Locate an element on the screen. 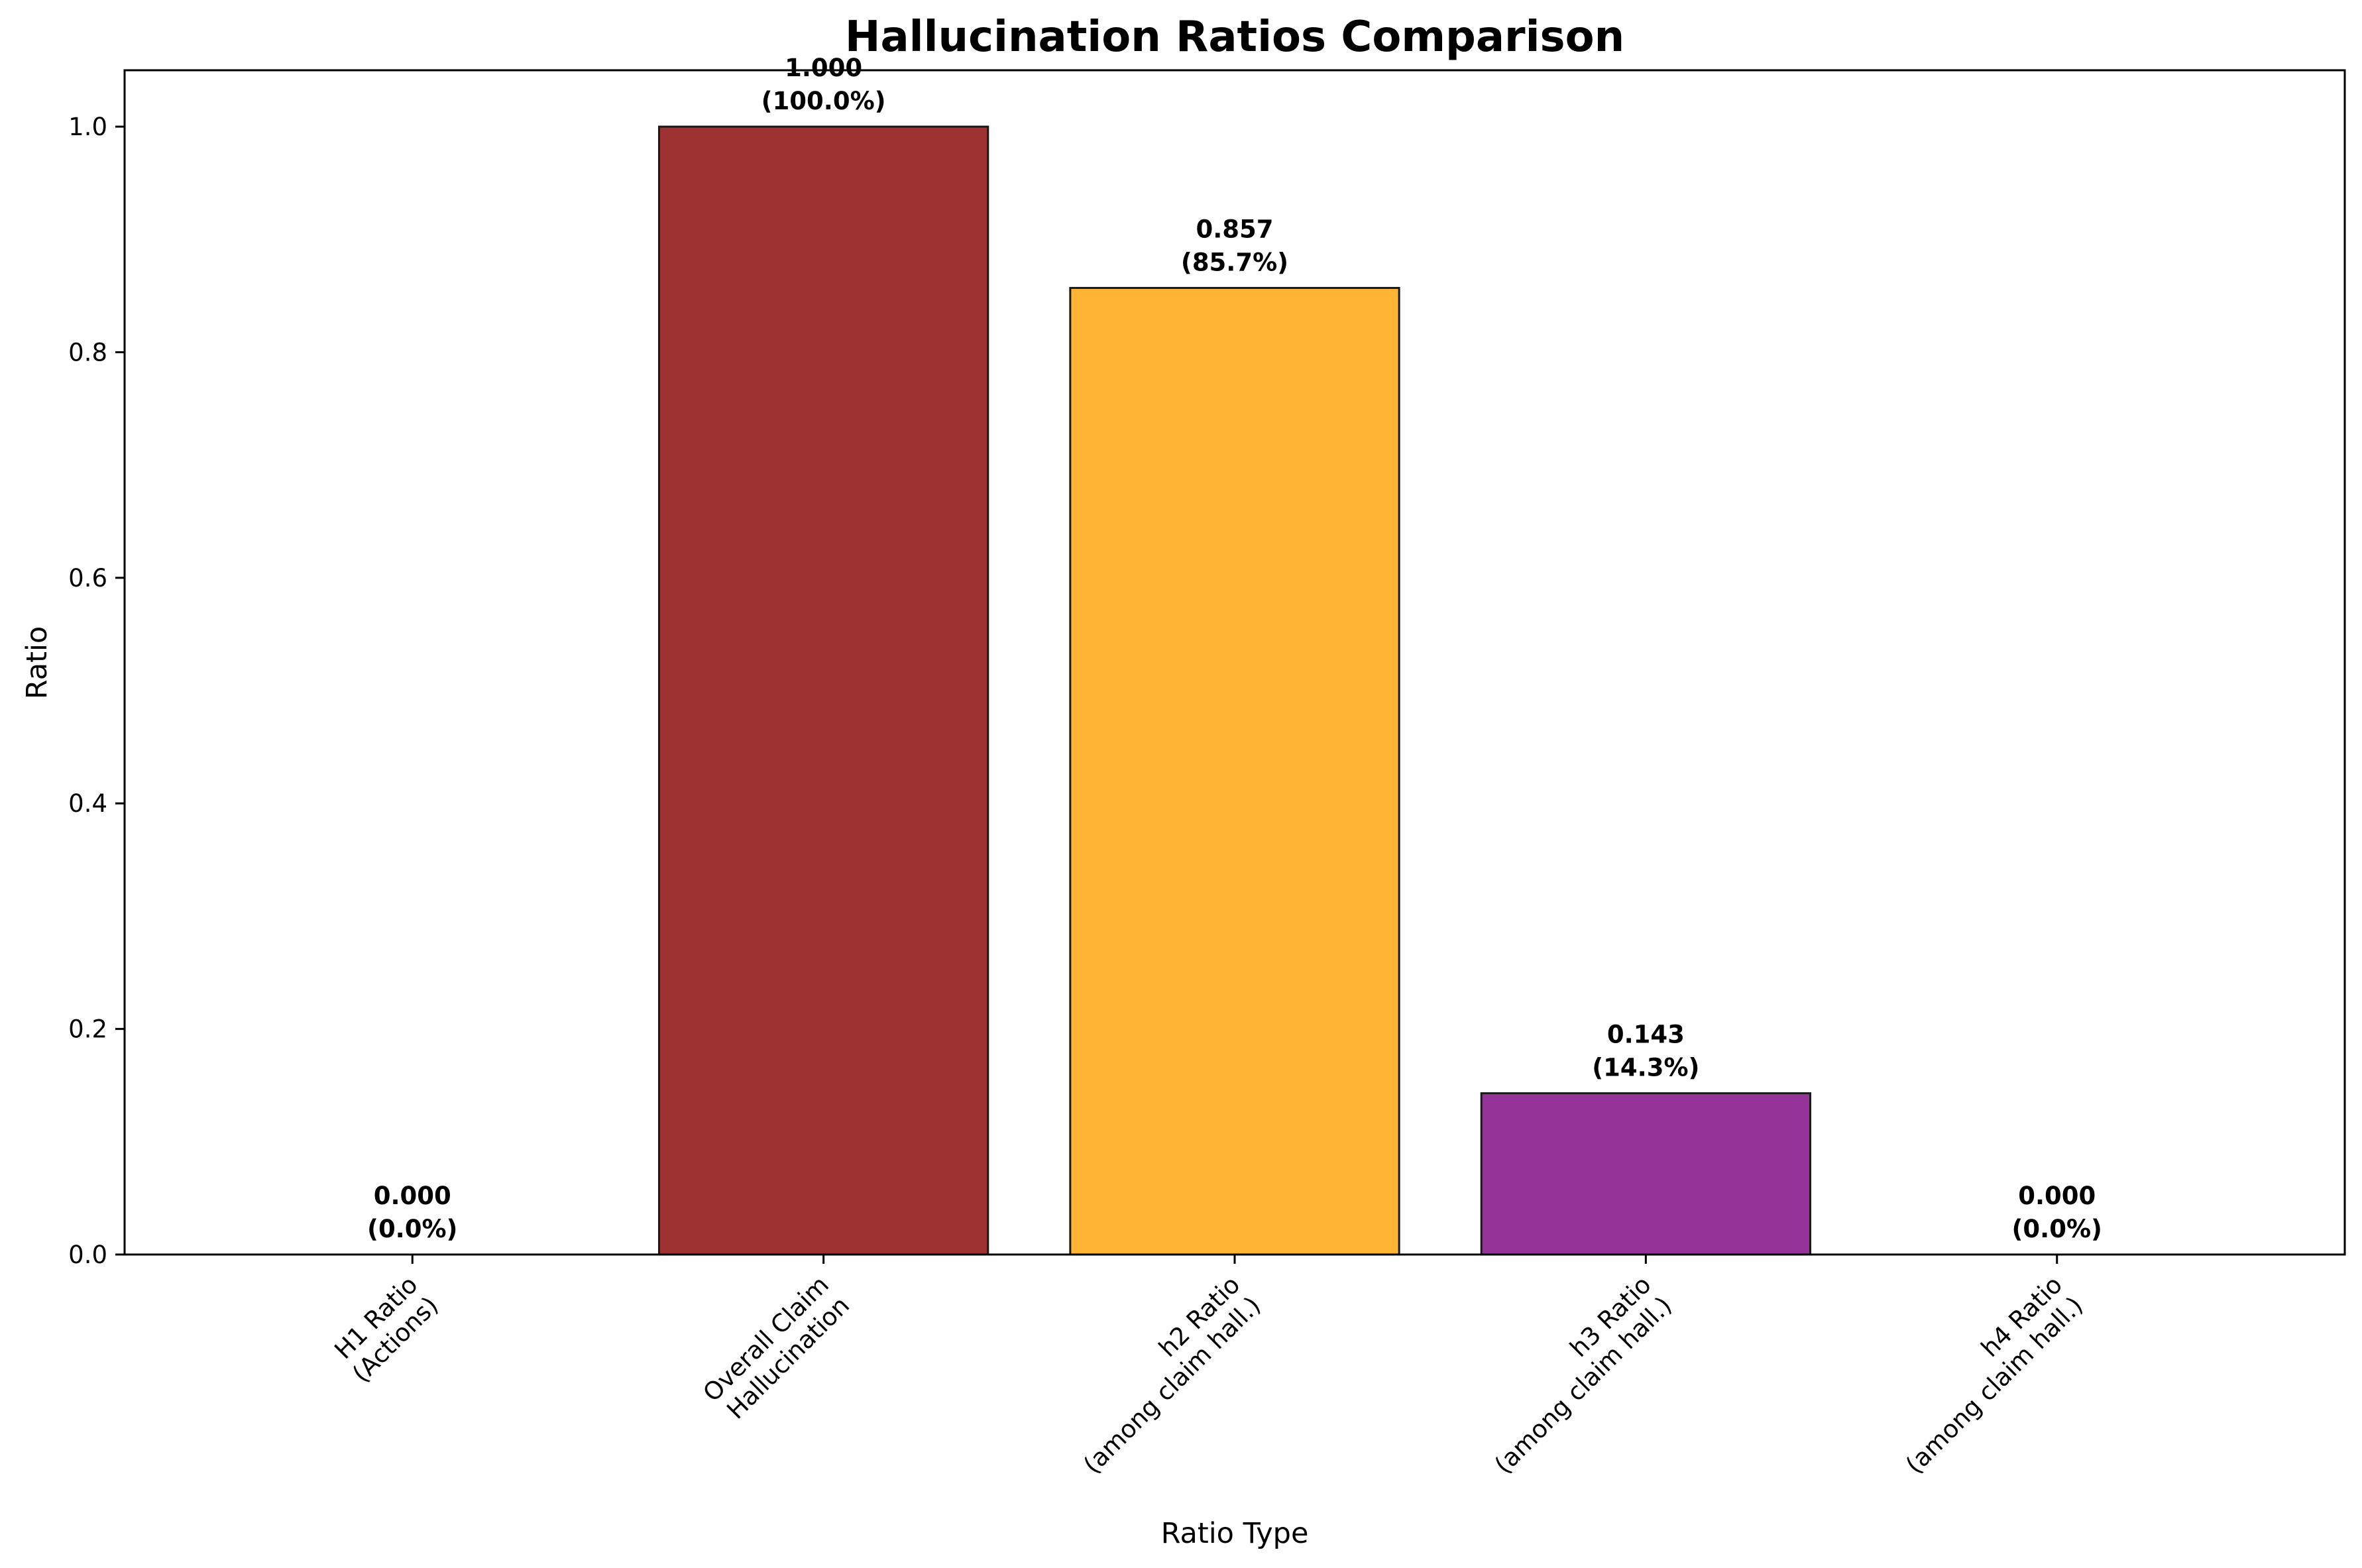 The width and height of the screenshot is (2362, 1568). bar-value-label-4: 0.000 is located at coordinates (2057, 1196).